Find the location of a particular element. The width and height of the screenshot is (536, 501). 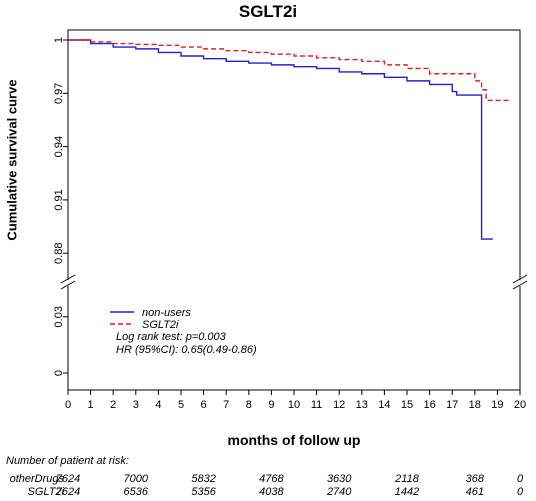

axis-break-mark-left-a is located at coordinates (68, 279).